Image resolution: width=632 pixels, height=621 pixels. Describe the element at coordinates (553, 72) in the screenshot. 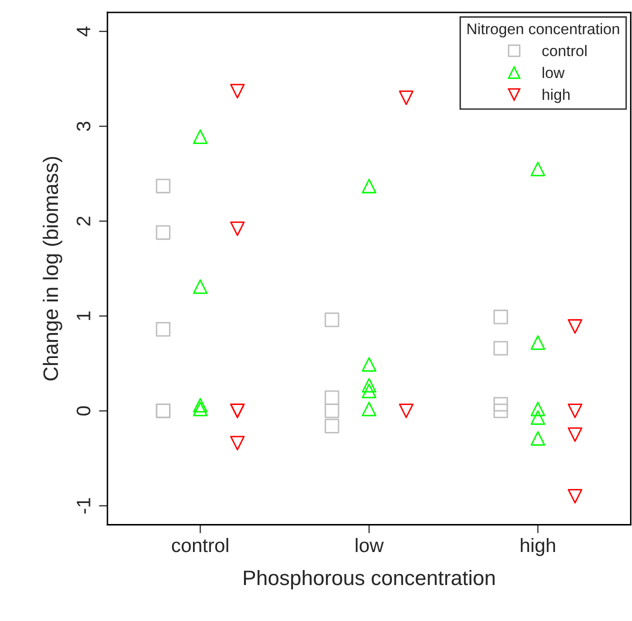

I see `legend-label: low` at that location.